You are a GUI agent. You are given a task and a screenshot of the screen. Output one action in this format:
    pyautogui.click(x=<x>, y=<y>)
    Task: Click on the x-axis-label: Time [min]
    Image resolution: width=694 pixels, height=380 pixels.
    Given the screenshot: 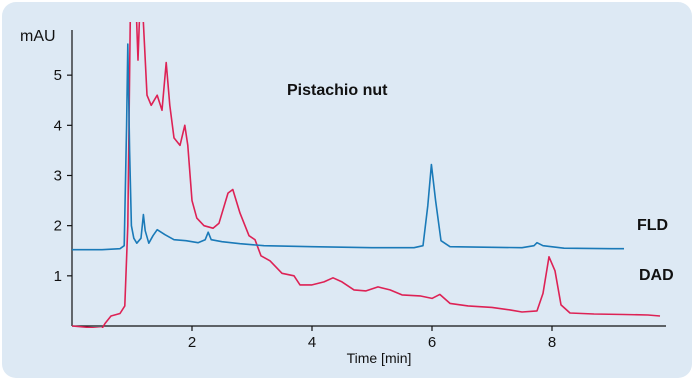 What is the action you would take?
    pyautogui.click(x=379, y=358)
    